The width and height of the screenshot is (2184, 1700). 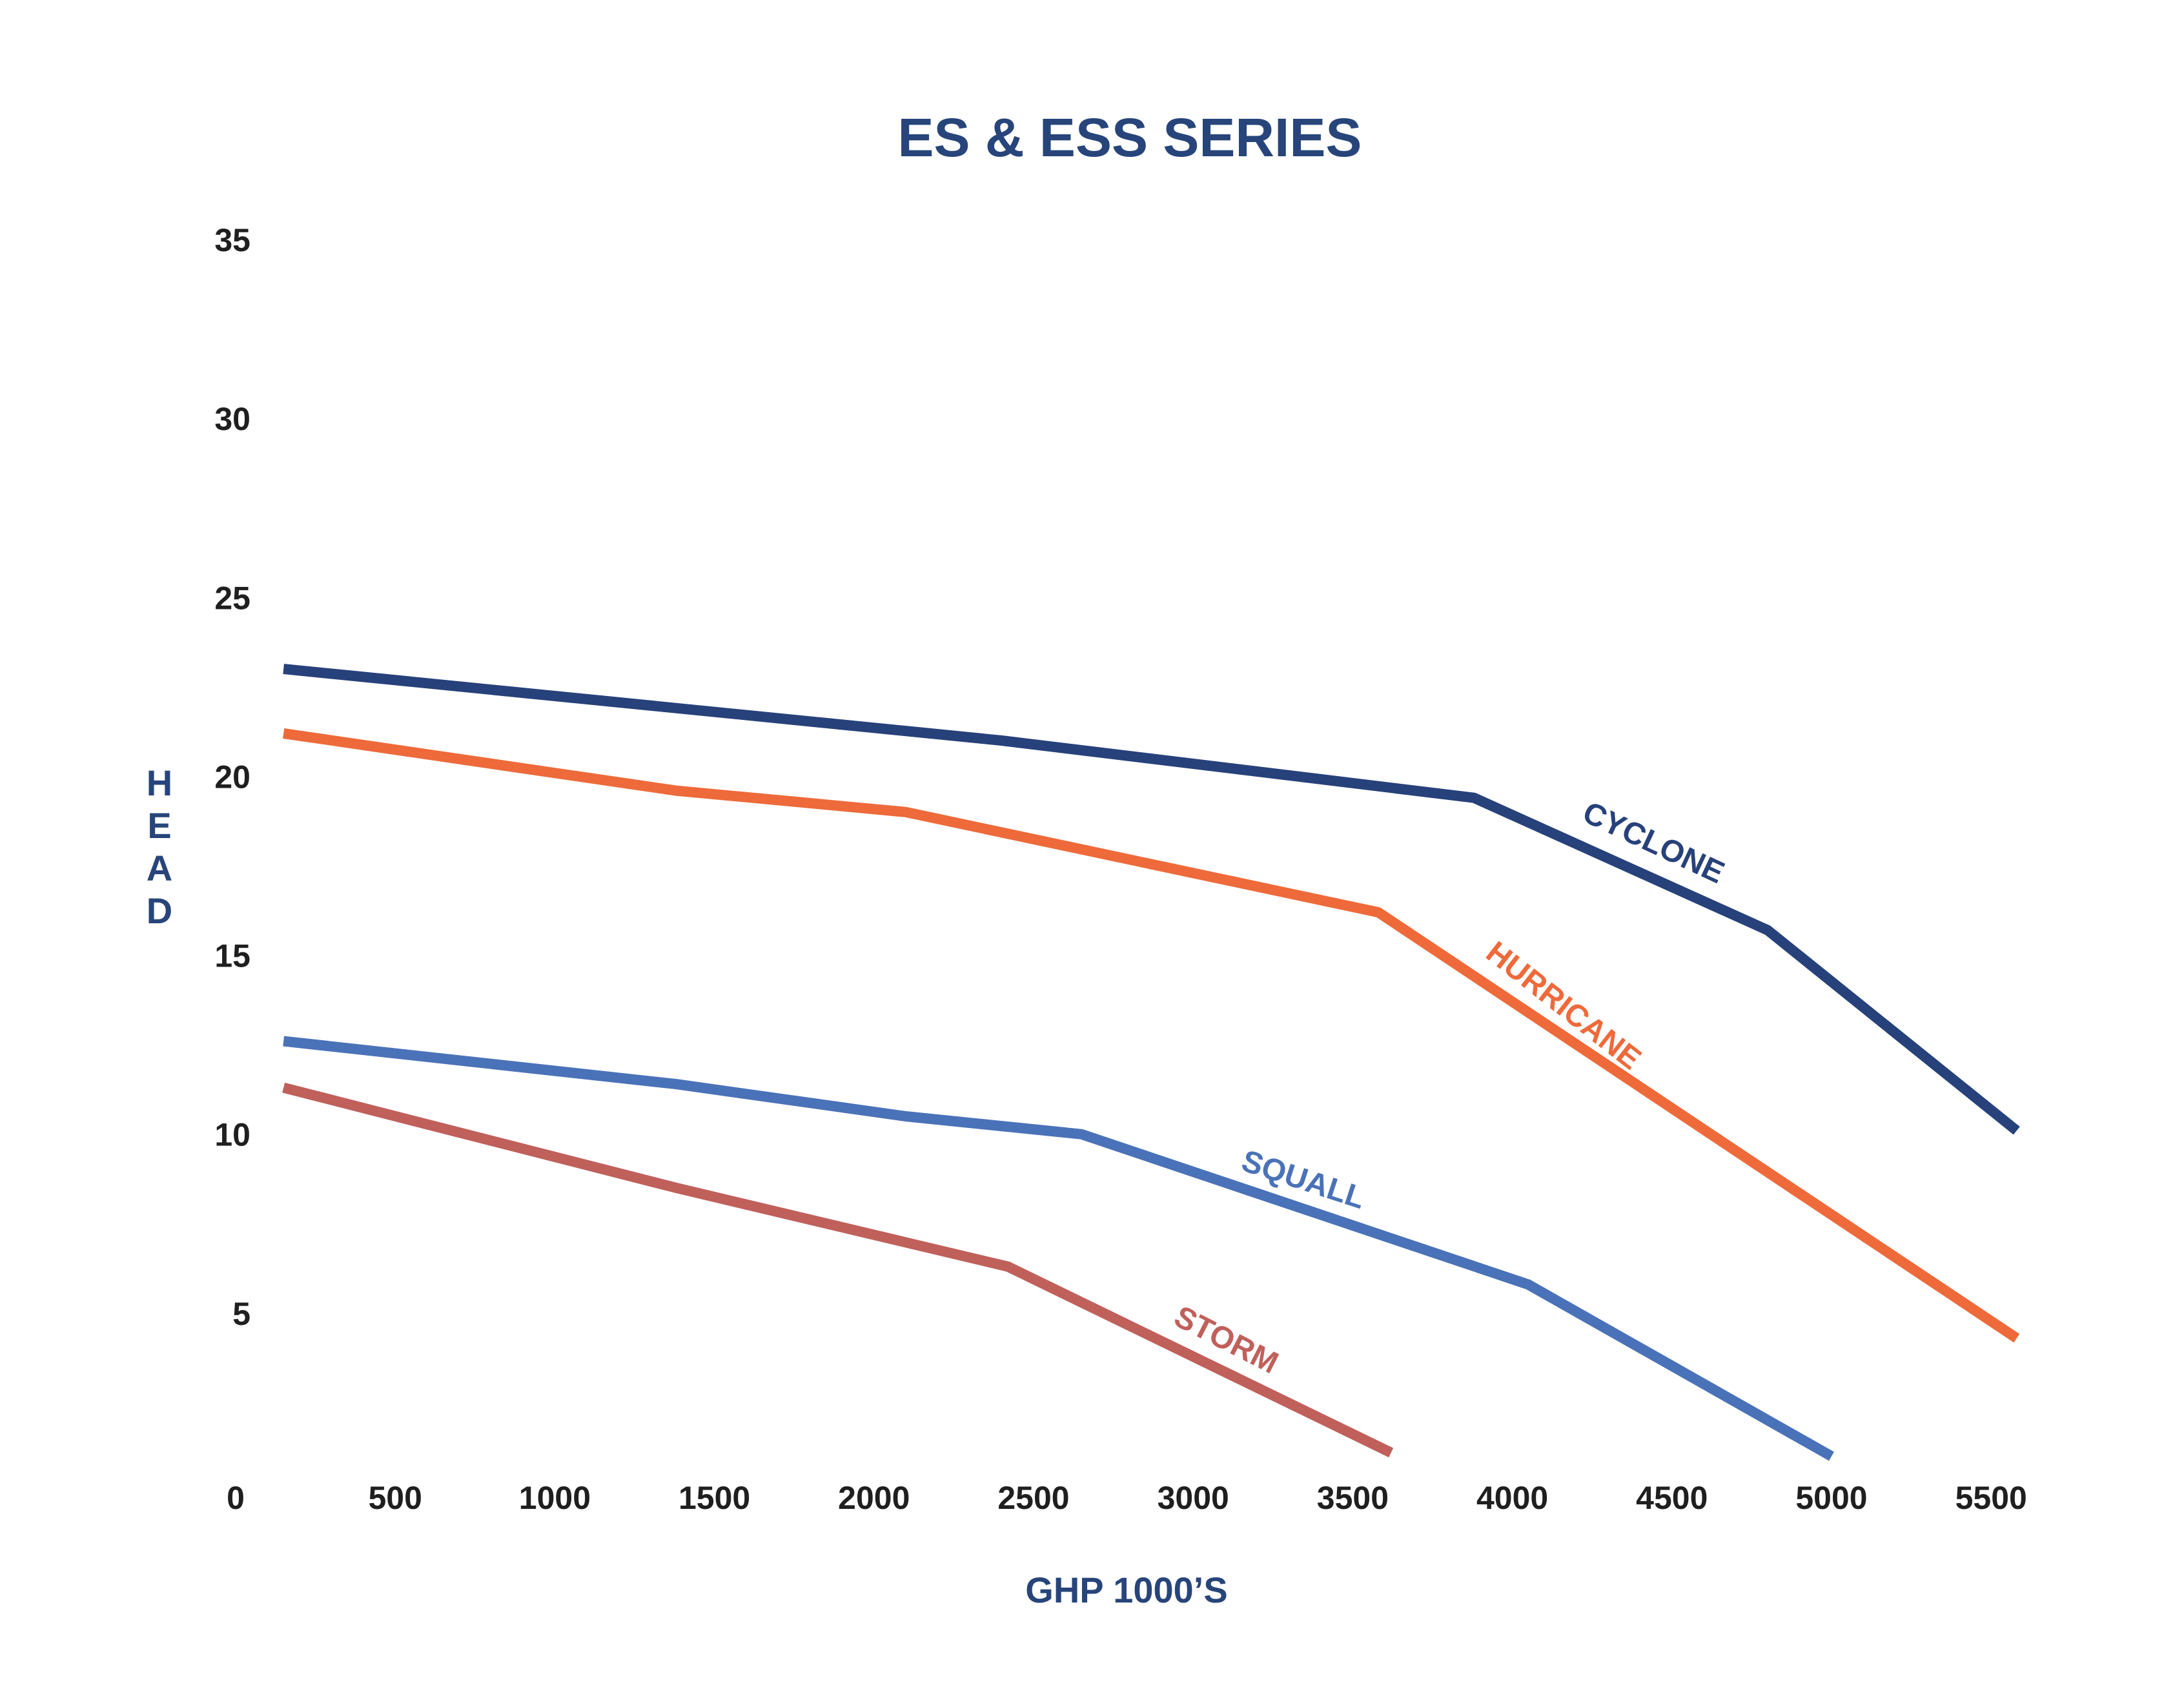 What do you see at coordinates (232, 956) in the screenshot?
I see `y-tick-label: 15` at bounding box center [232, 956].